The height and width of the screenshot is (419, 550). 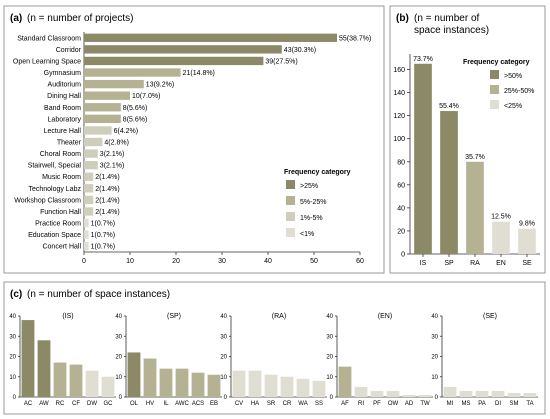 I want to click on category-label: DI, so click(x=498, y=404).